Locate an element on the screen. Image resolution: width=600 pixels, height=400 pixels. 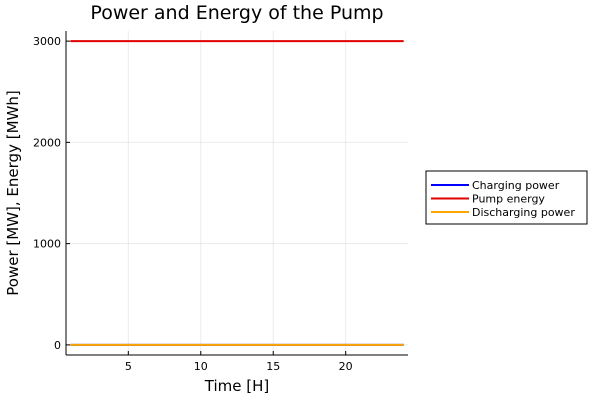
y-axis: 0 1000 2000 3000 is located at coordinates (51, 193).